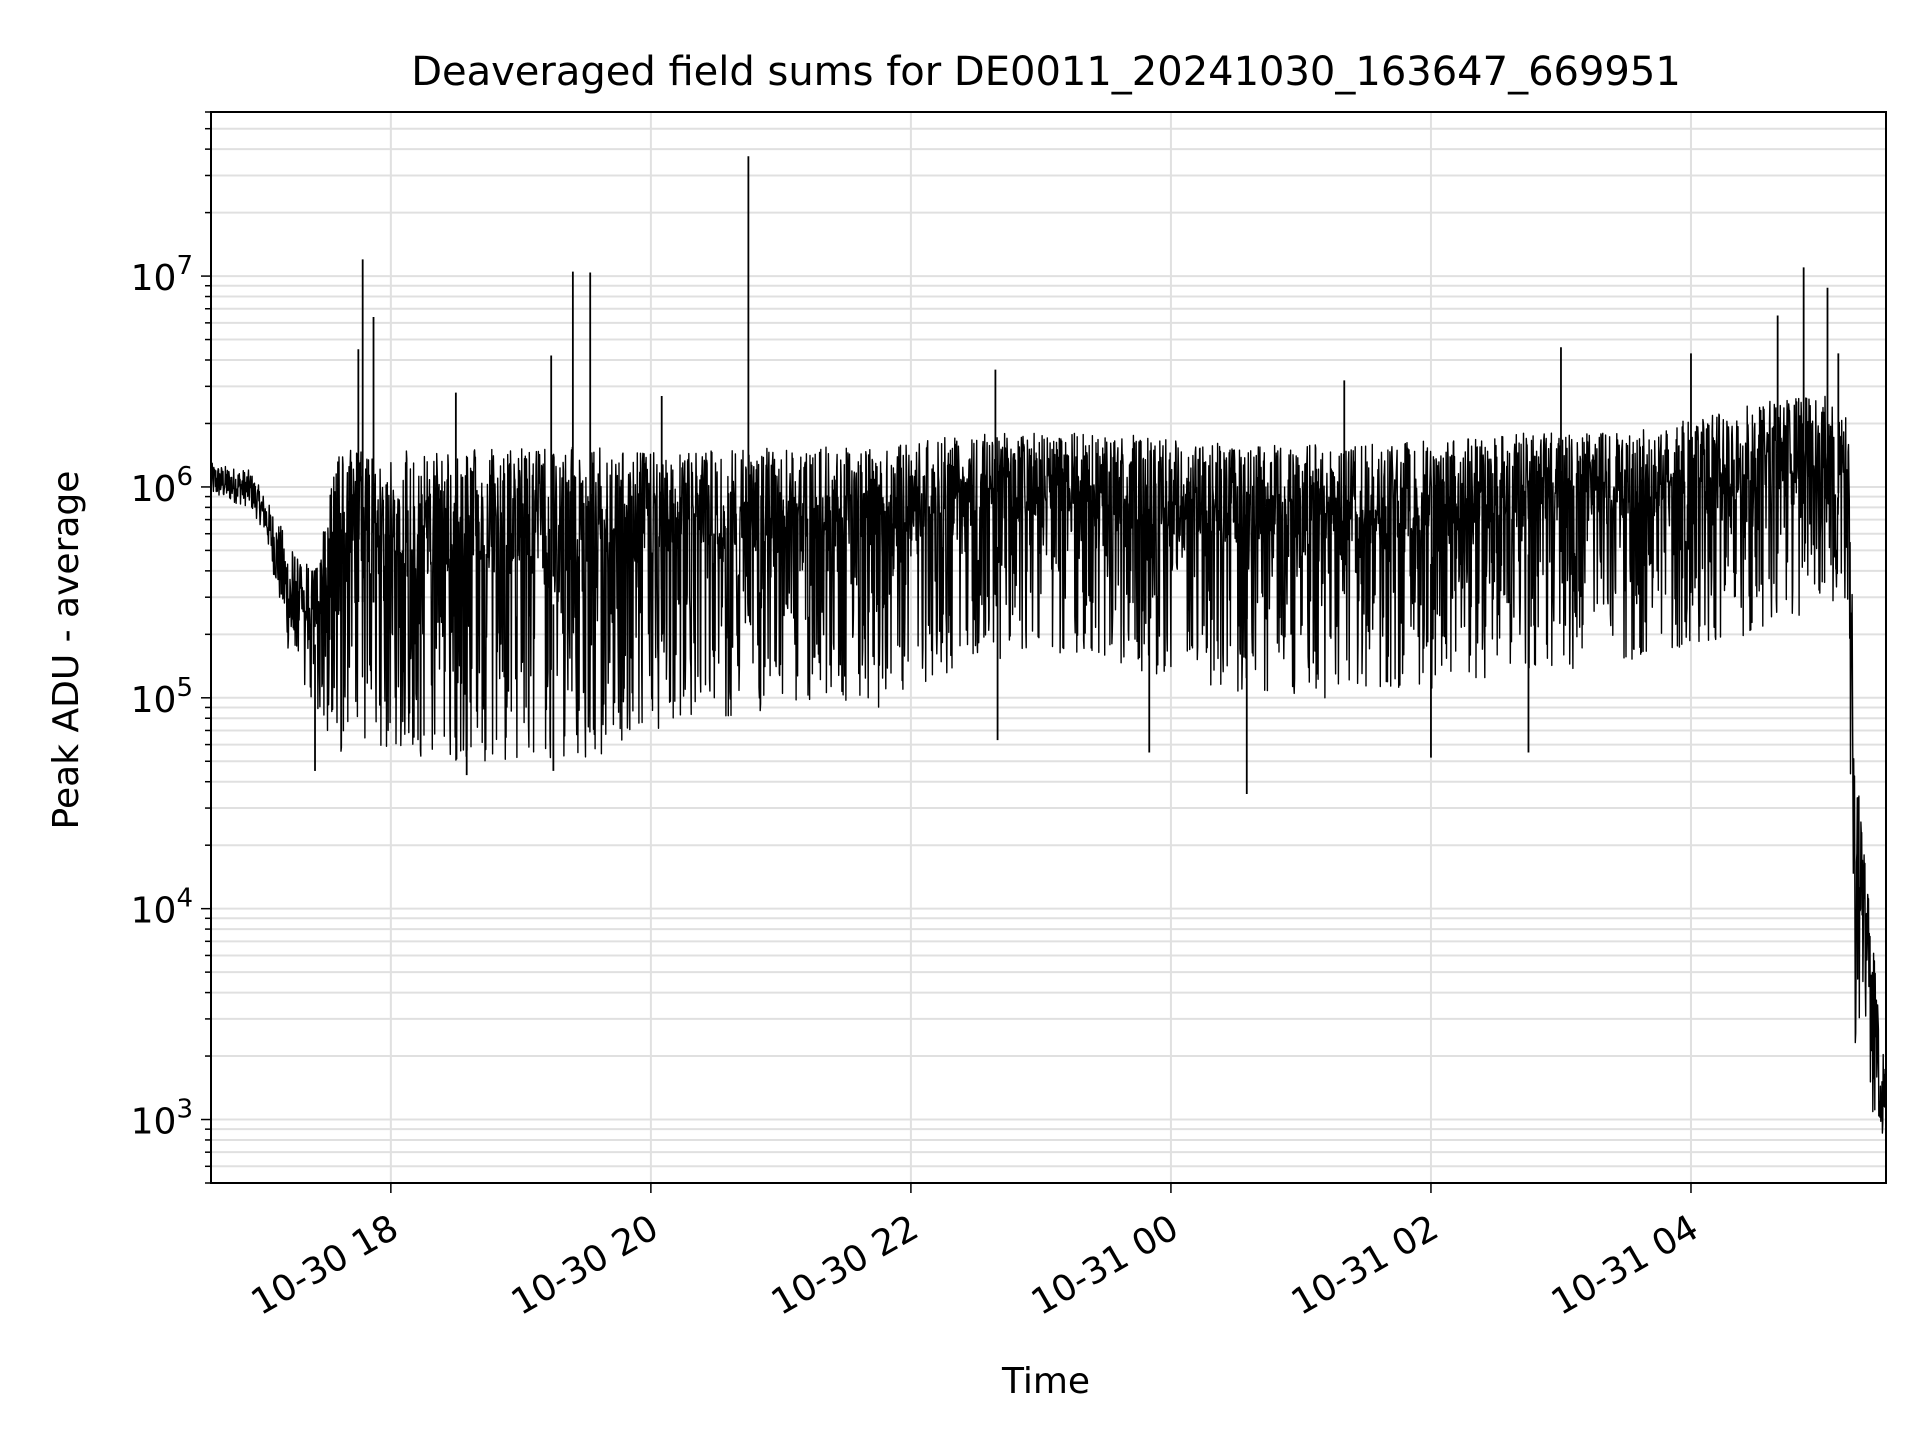  Describe the element at coordinates (162, 908) in the screenshot. I see `y-tick-label: 10⁴` at that location.